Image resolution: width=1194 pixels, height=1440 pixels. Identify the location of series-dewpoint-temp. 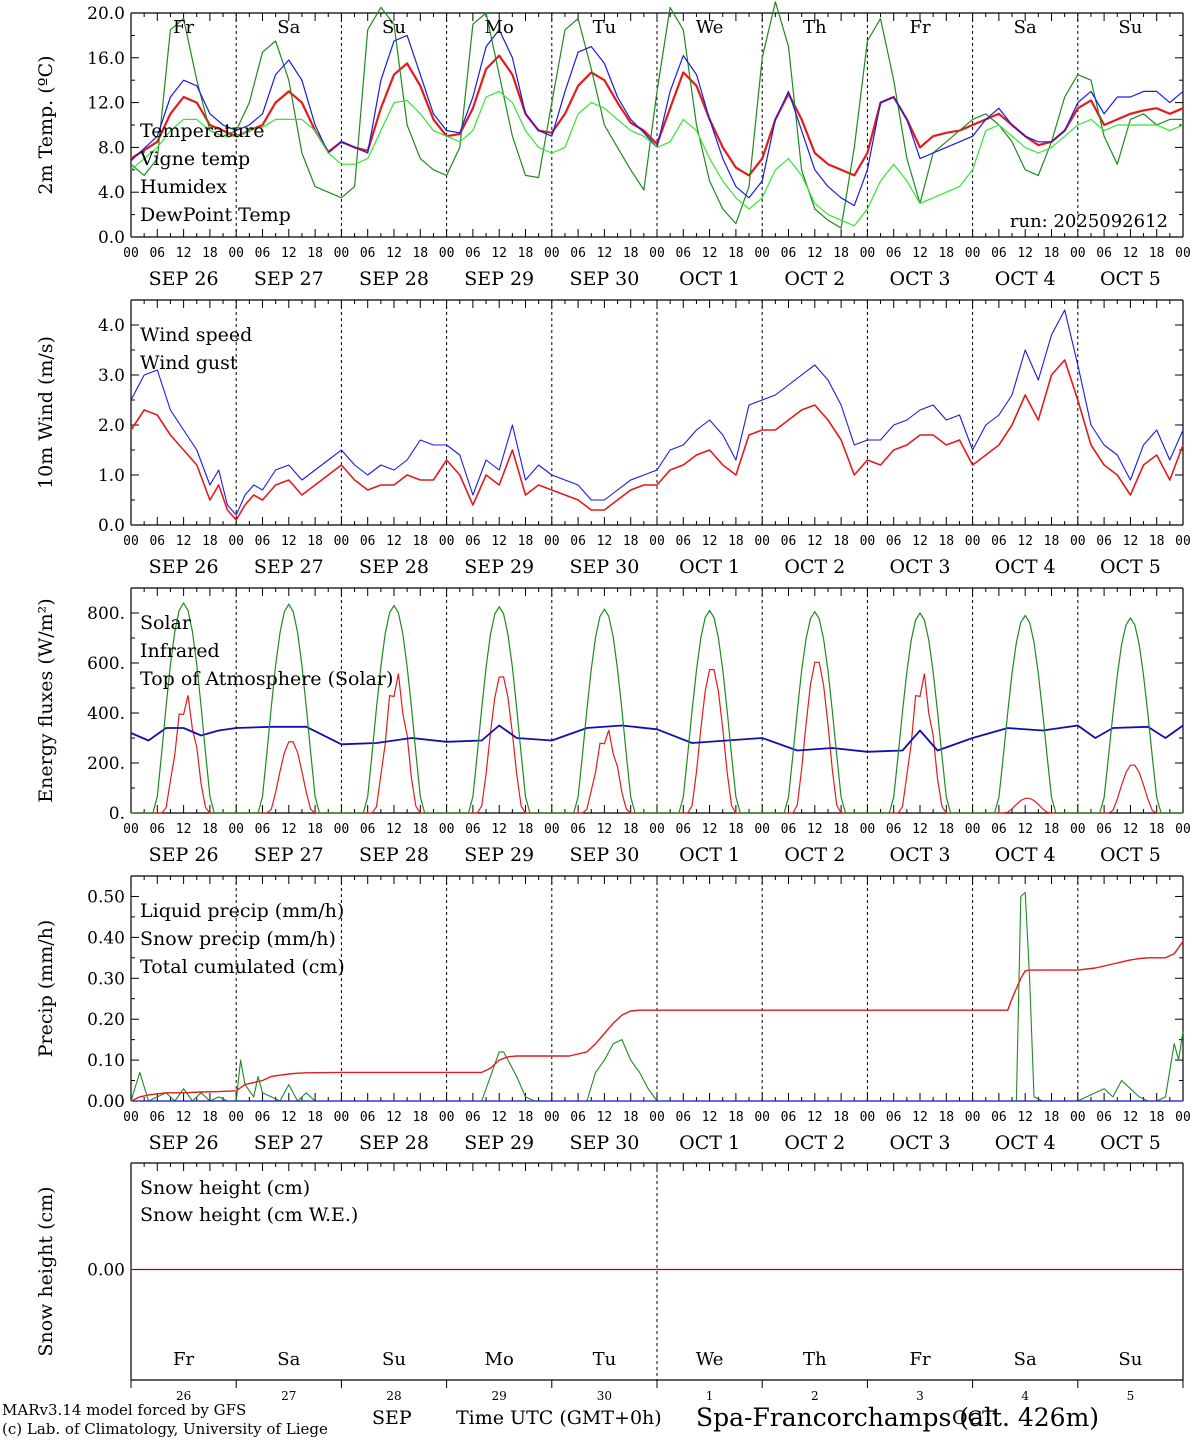
(657, 158).